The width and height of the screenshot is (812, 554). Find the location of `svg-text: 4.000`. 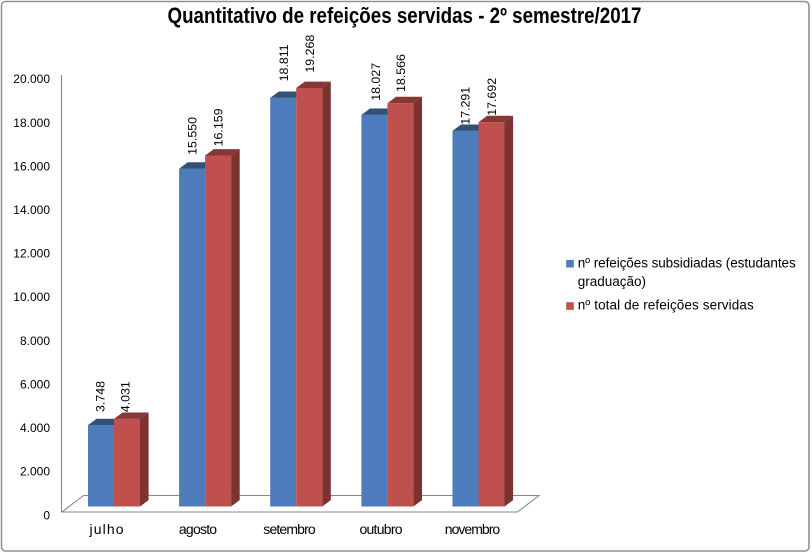

svg-text: 4.000 is located at coordinates (35, 428).